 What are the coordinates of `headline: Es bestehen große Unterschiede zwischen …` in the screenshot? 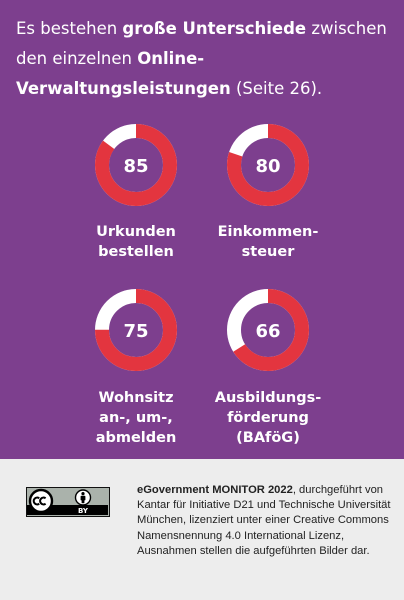 It's located at (206, 59).